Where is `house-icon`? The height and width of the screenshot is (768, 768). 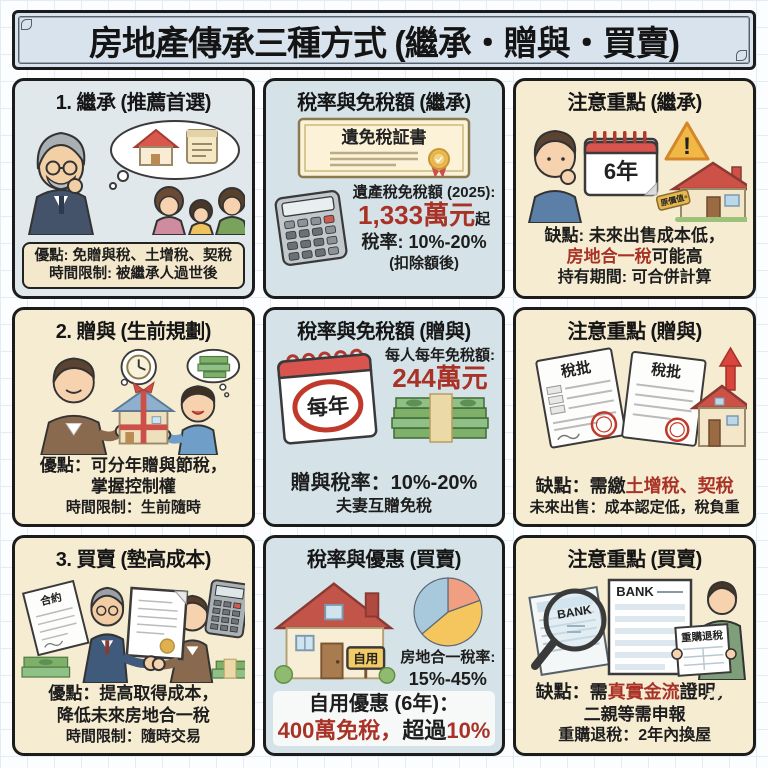
house-icon is located at coordinates (156, 147).